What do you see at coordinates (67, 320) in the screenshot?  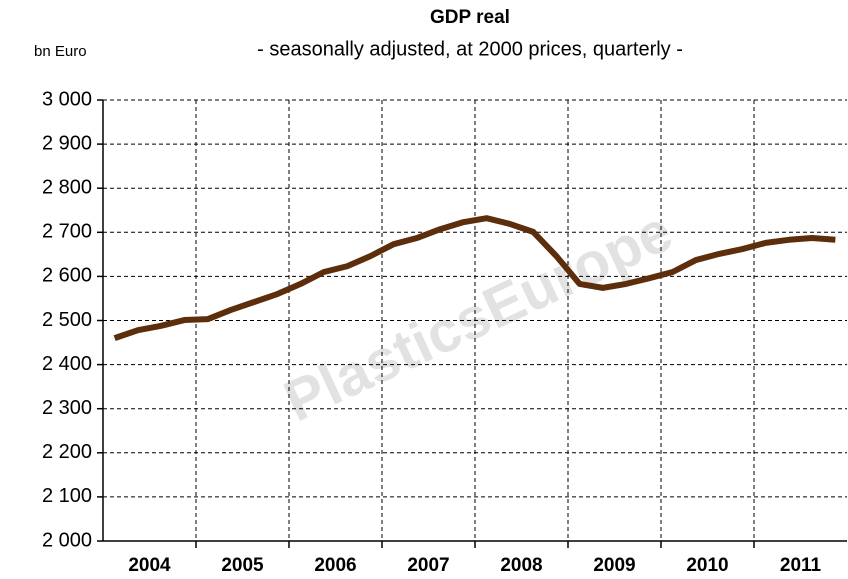 I see `y-tick-label: 2 500` at bounding box center [67, 320].